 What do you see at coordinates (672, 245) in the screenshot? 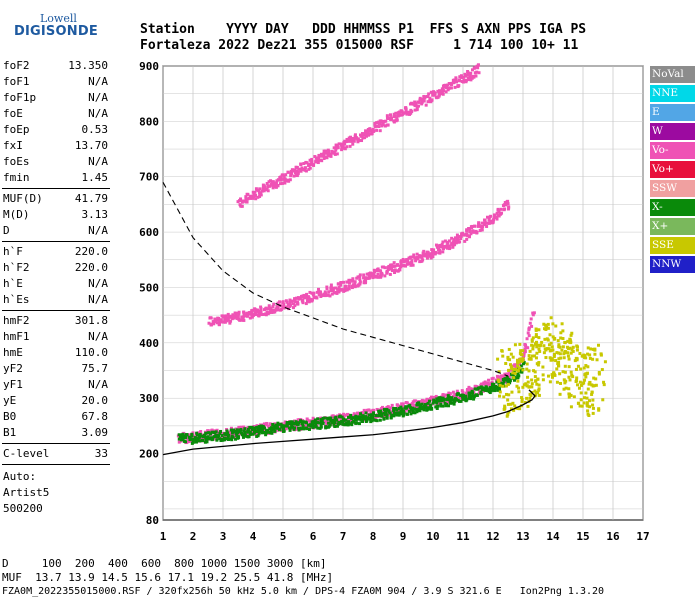
I see `legend-item-sse: SSE` at bounding box center [672, 245].